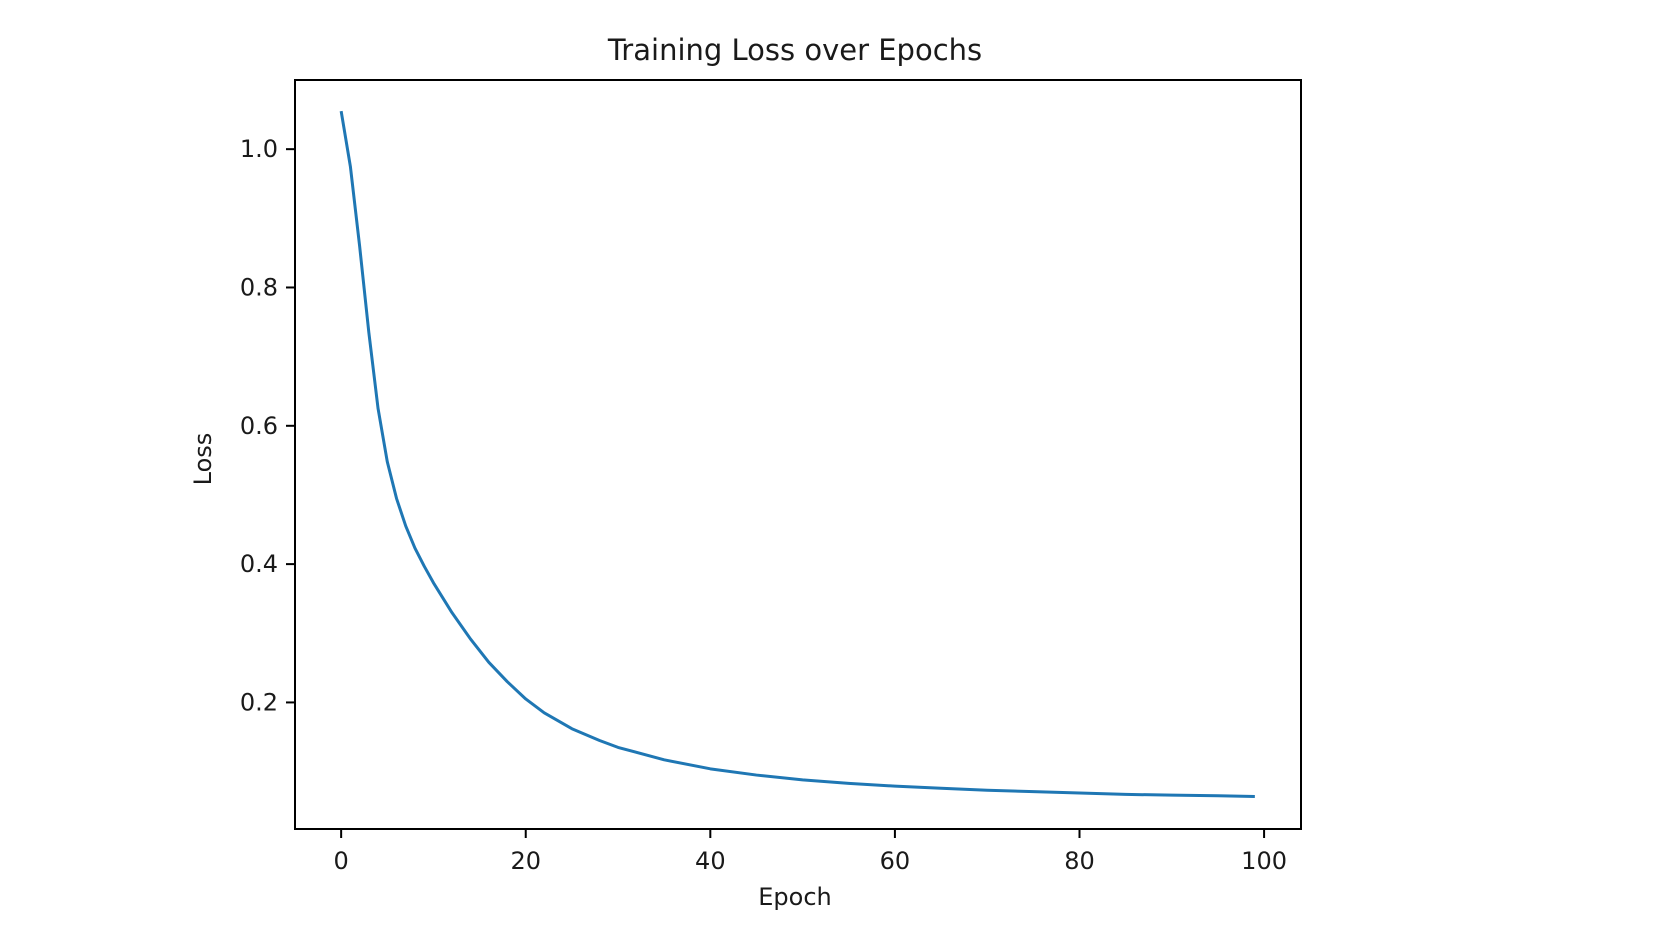 The width and height of the screenshot is (1662, 946). What do you see at coordinates (710, 861) in the screenshot?
I see `x-tick-label: 40` at bounding box center [710, 861].